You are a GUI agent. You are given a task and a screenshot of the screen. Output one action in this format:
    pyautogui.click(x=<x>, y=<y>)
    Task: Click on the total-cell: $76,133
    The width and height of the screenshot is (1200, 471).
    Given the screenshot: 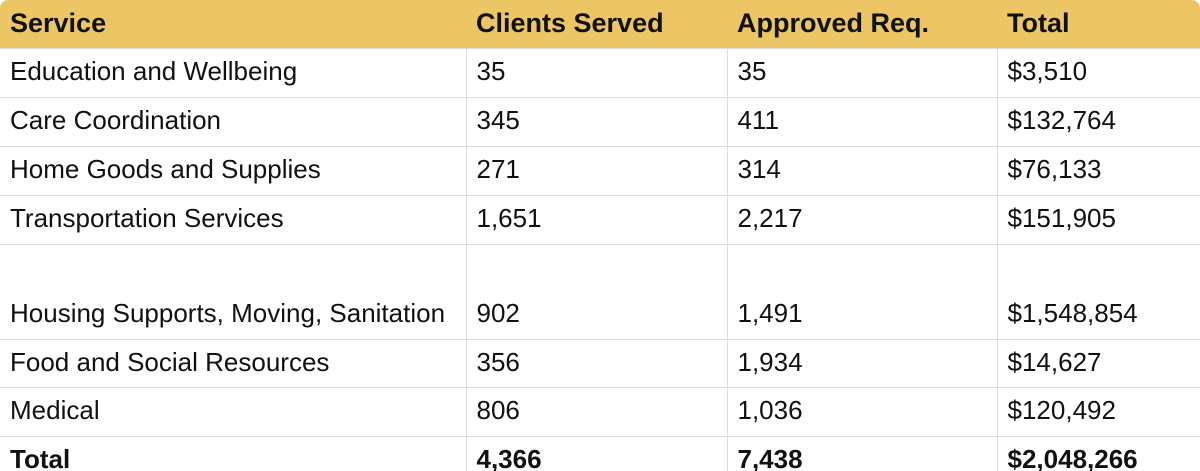 What is the action you would take?
    pyautogui.click(x=1098, y=170)
    